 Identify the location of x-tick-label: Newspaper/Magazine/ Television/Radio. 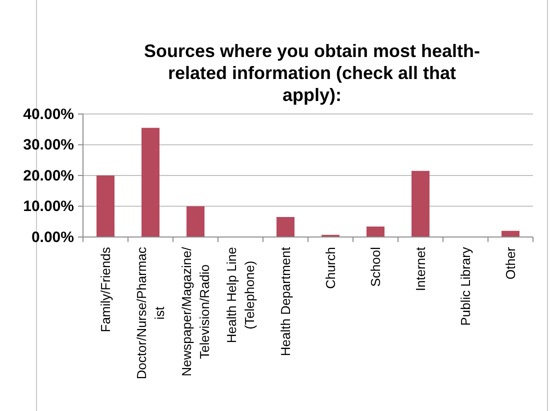
(195, 311).